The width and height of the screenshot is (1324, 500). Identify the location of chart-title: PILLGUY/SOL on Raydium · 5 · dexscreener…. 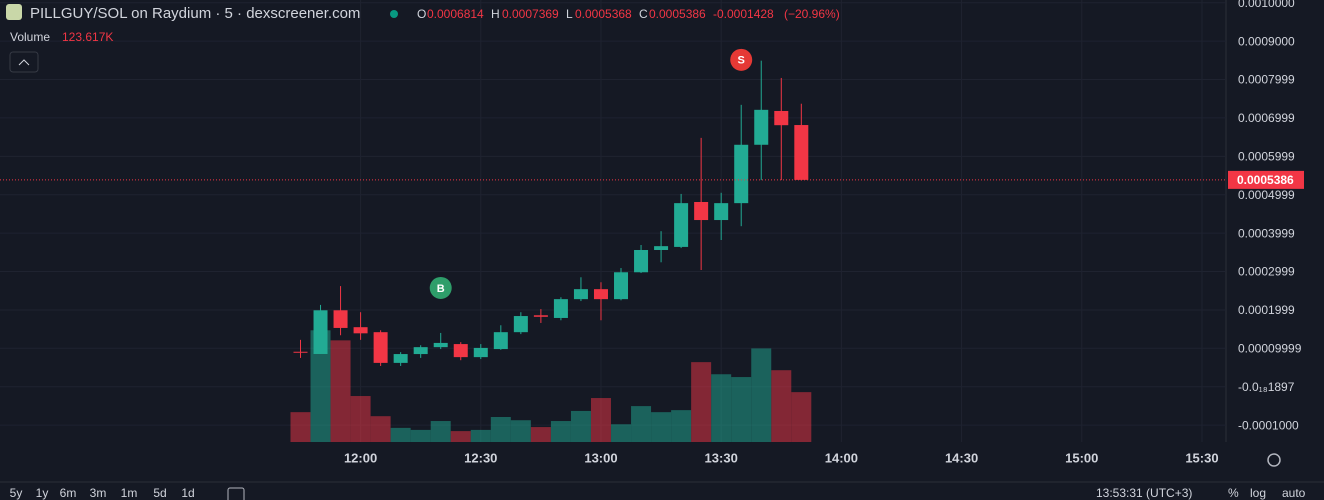
(195, 13).